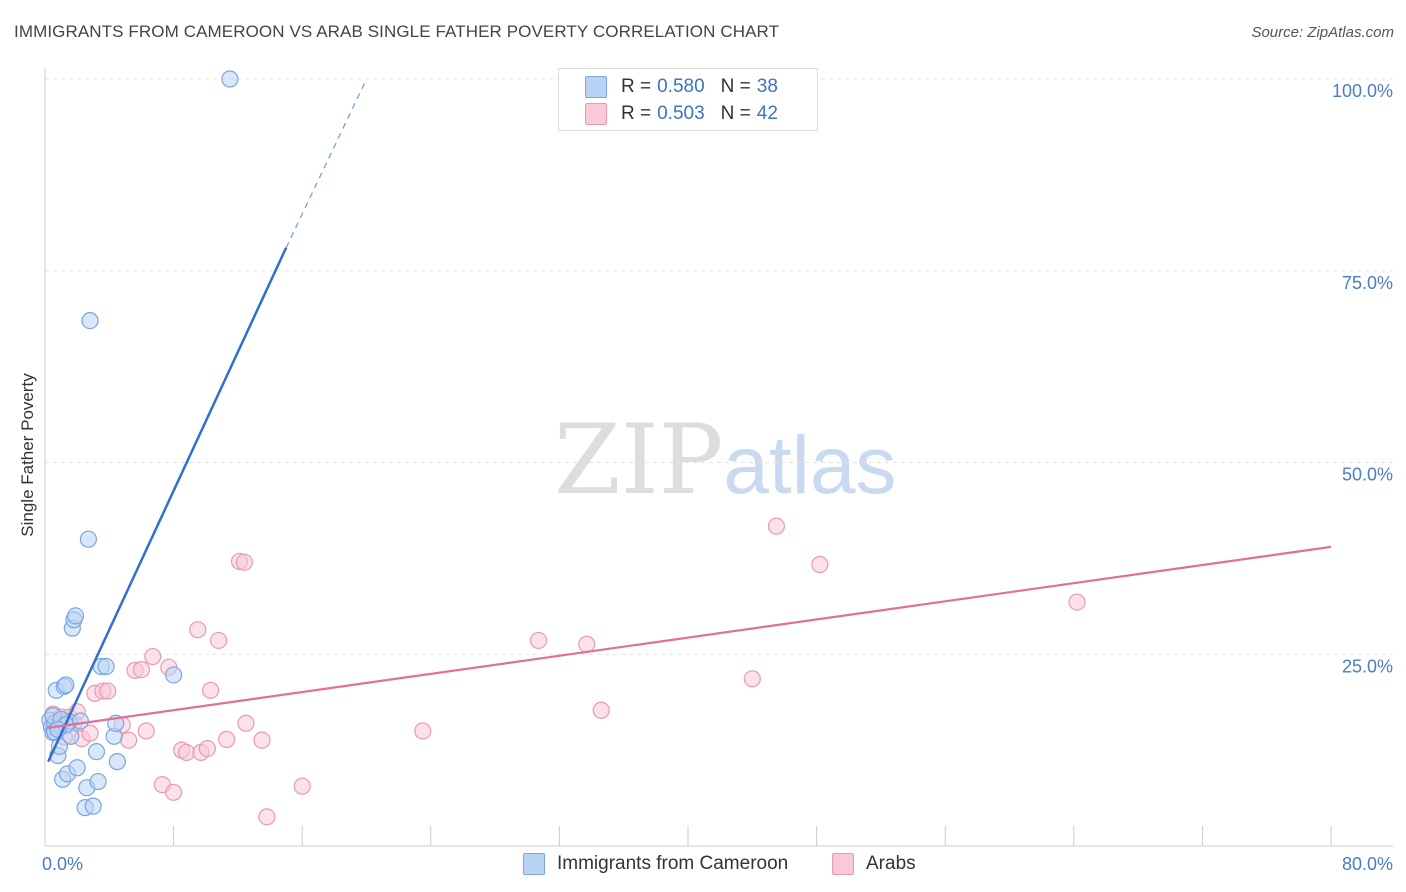 This screenshot has width=1406, height=892. I want to click on n-value: 42, so click(767, 113).